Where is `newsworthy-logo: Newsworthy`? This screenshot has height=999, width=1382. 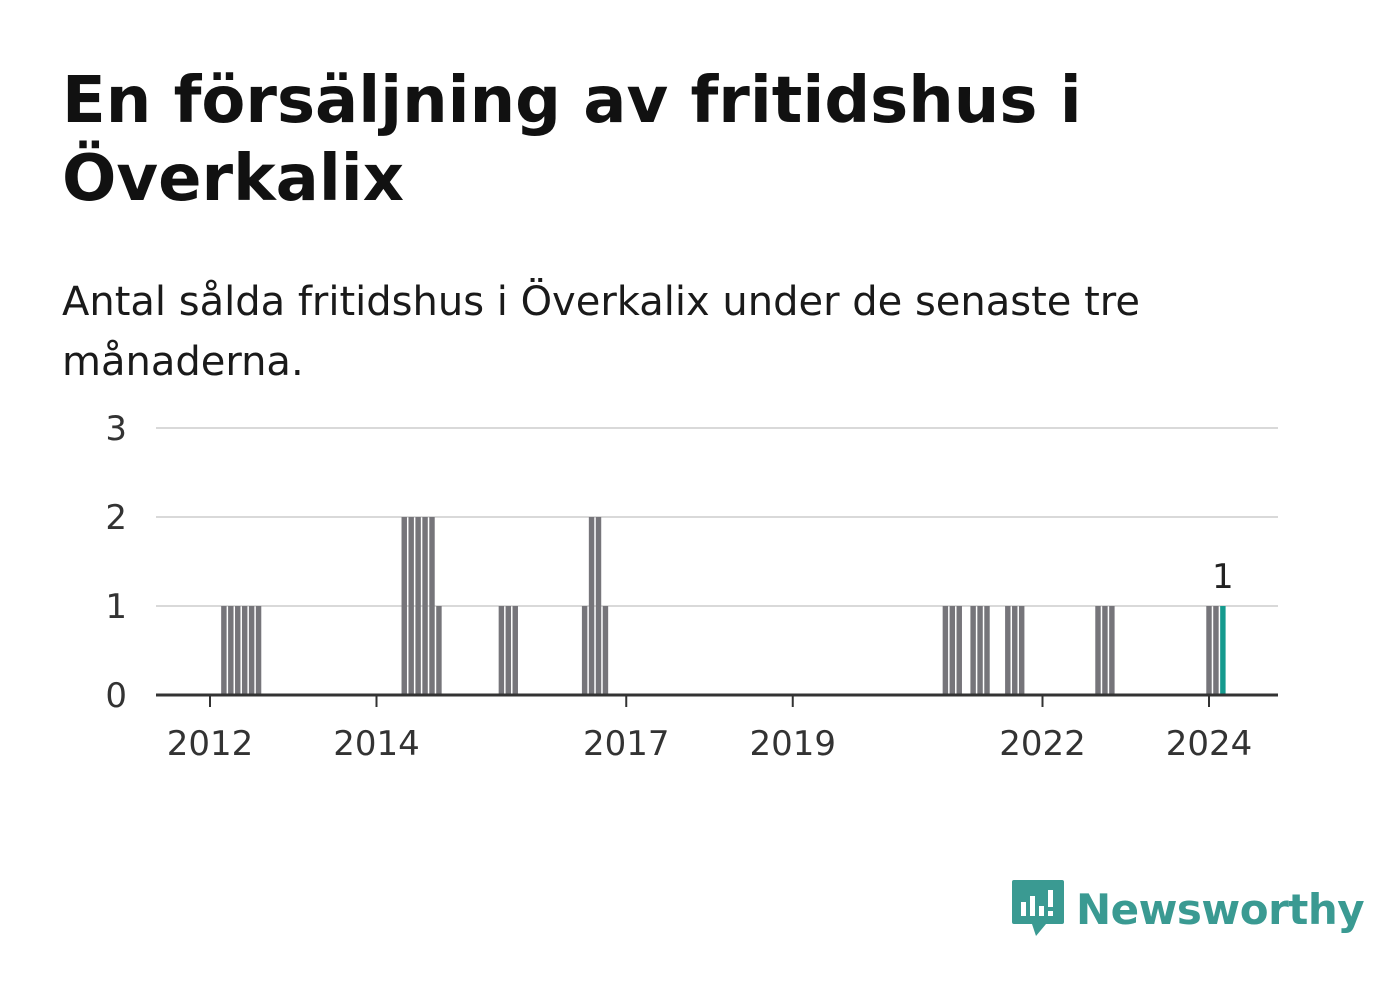 newsworthy-logo: Newsworthy is located at coordinates (1187, 909).